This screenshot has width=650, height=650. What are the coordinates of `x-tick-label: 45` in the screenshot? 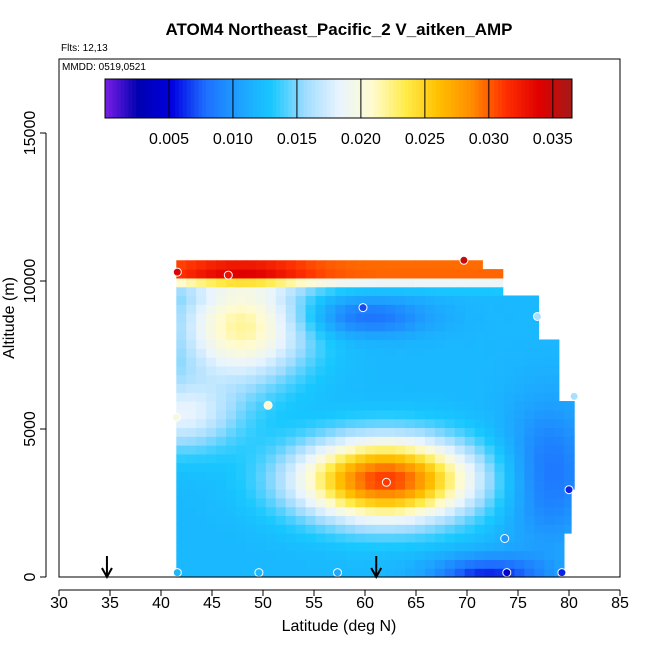 It's located at (212, 603).